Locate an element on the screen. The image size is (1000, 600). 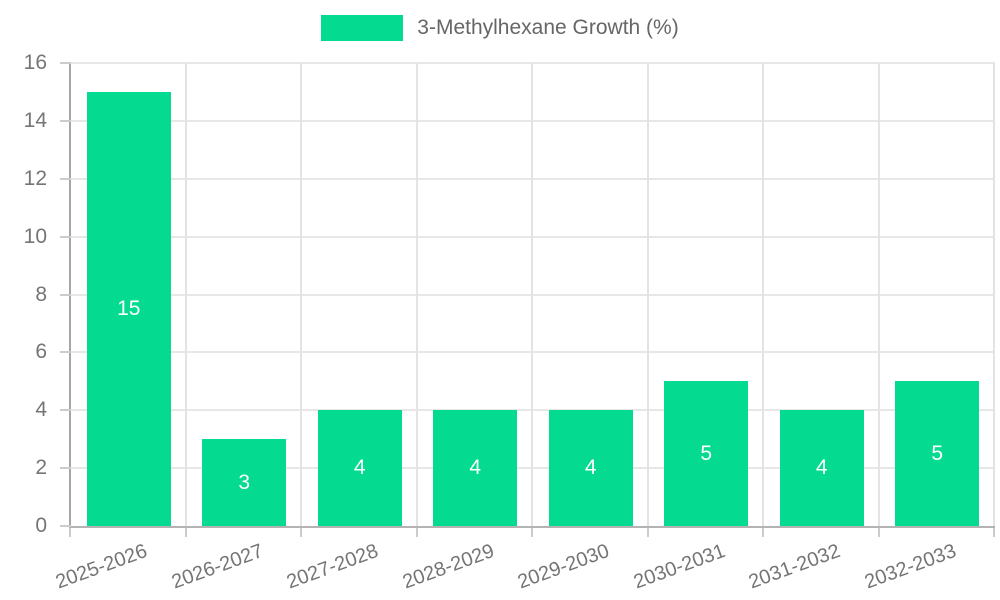
x-axis-tick-label: 2029-2030 is located at coordinates (563, 567).